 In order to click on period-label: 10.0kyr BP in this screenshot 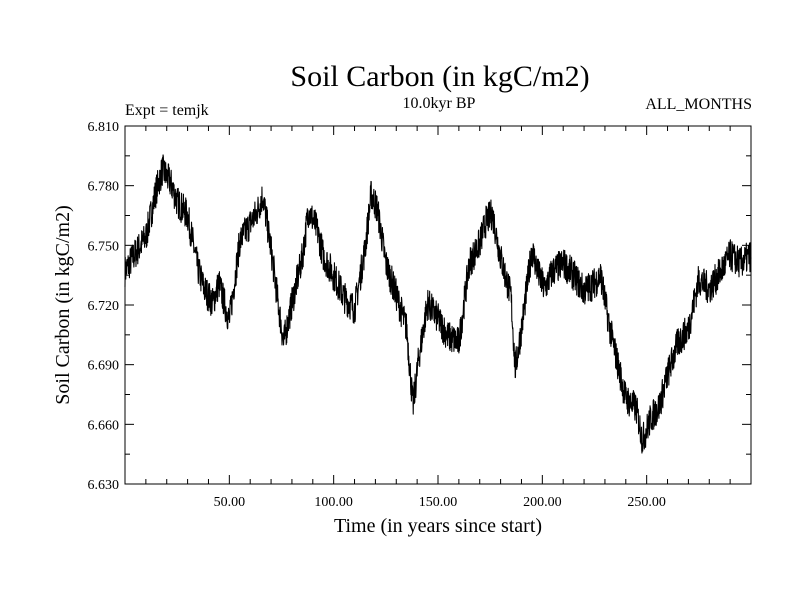, I will do `click(439, 103)`.